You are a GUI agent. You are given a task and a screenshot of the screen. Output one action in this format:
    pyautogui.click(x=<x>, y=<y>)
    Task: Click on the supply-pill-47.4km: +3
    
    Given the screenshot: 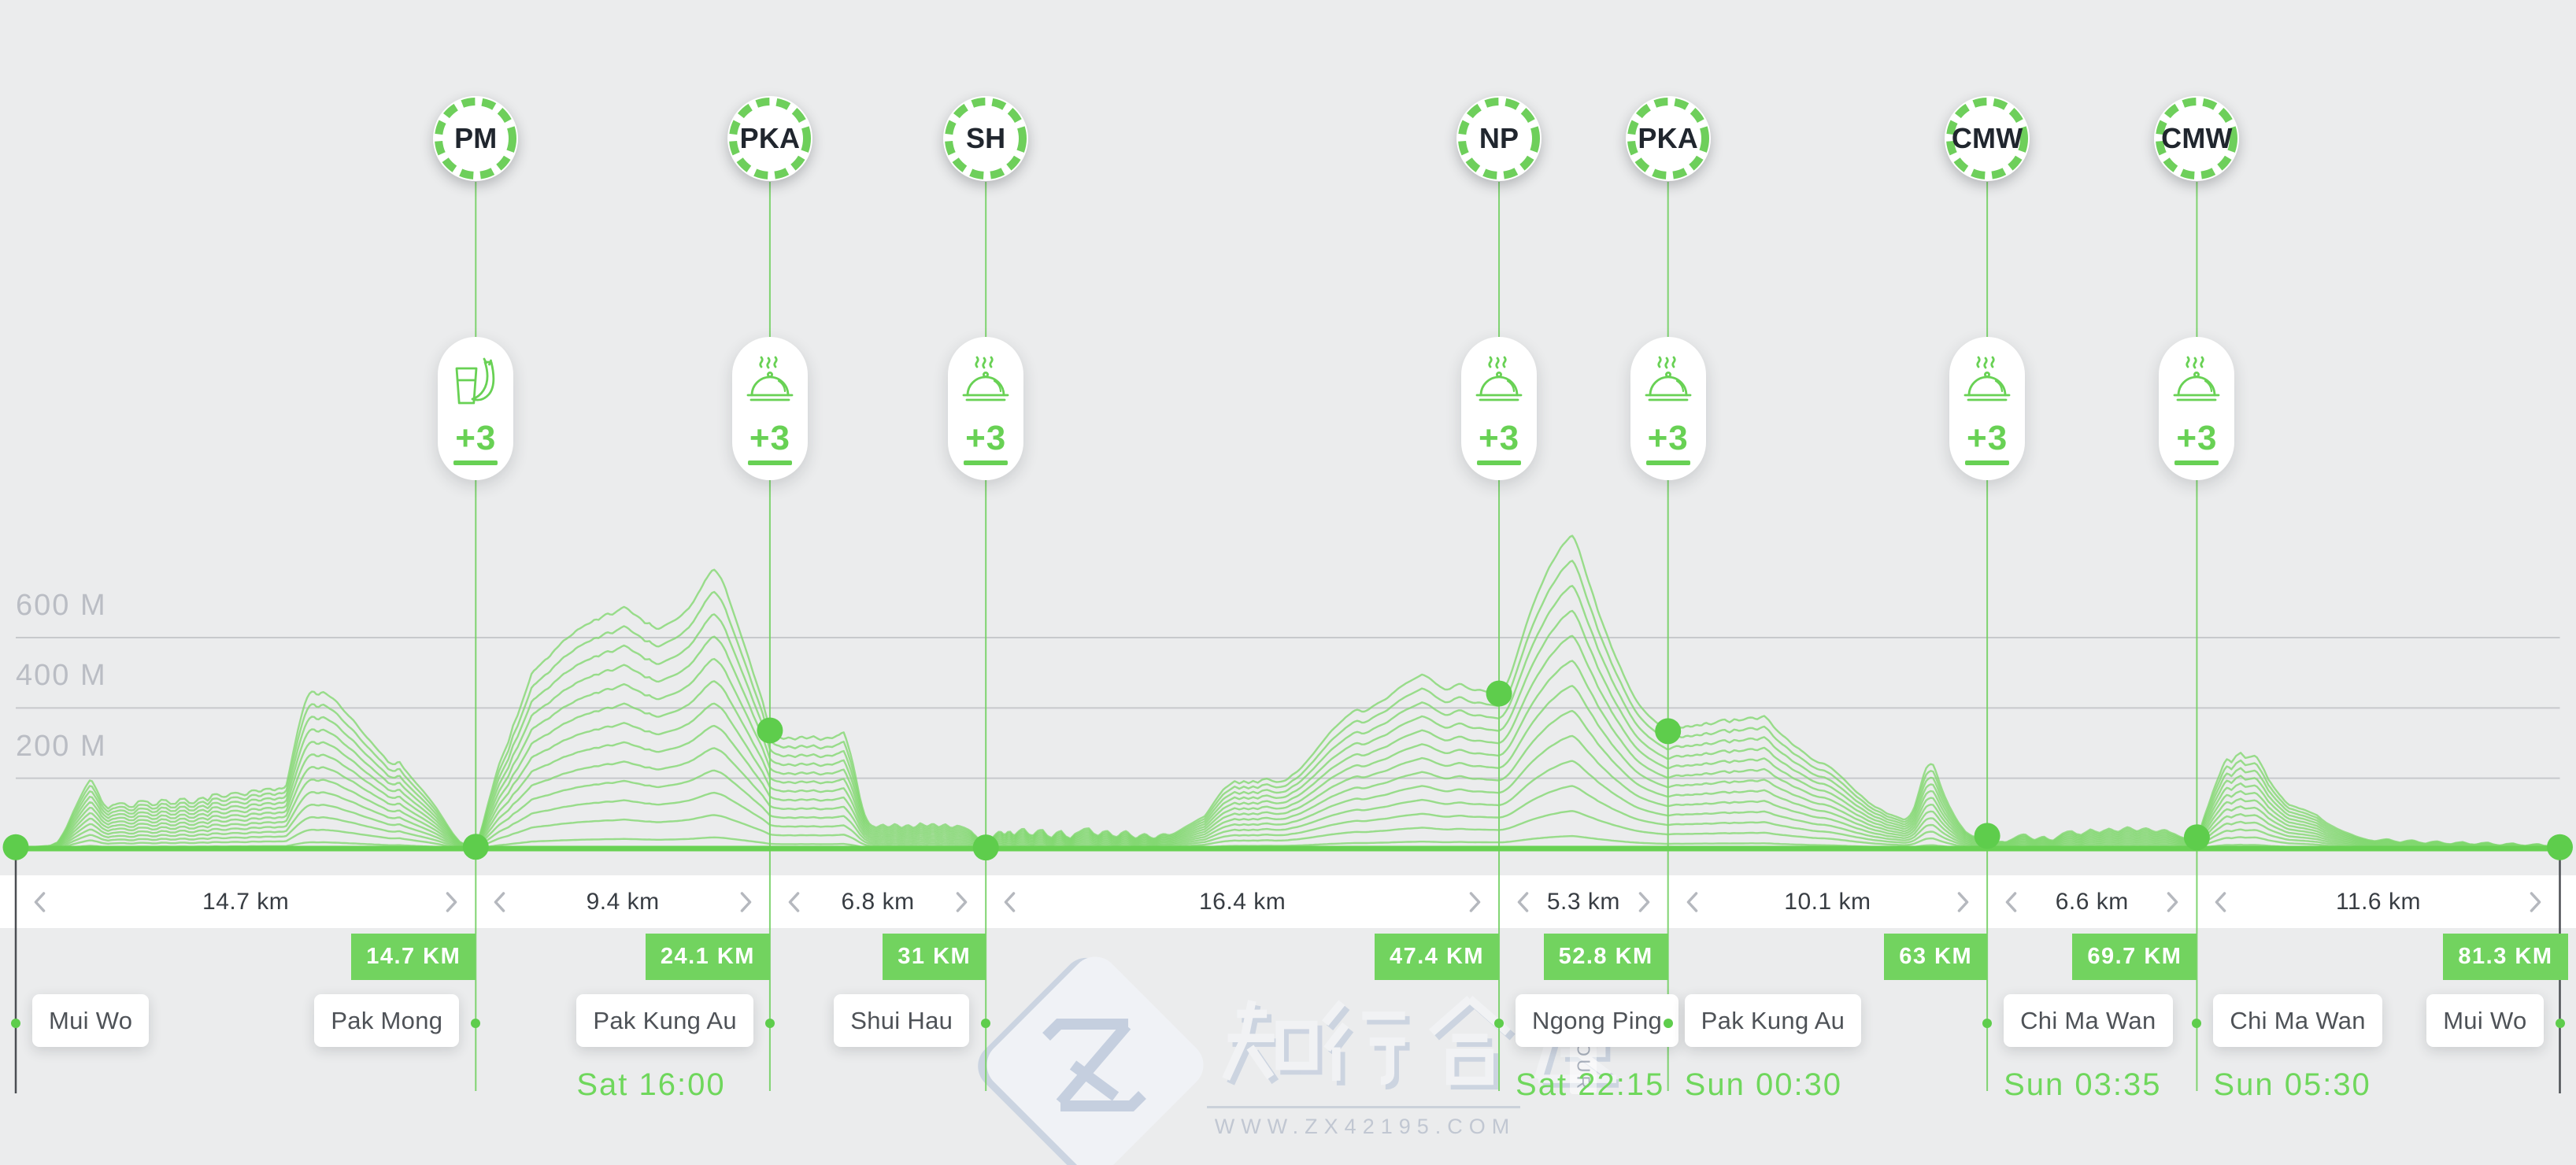 What is the action you would take?
    pyautogui.click(x=1499, y=408)
    